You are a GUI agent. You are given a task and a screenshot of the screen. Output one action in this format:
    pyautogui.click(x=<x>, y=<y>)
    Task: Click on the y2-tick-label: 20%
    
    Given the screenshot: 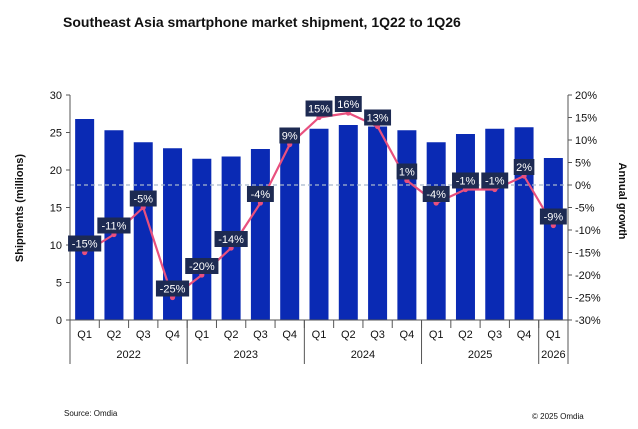 What is the action you would take?
    pyautogui.click(x=586, y=96)
    